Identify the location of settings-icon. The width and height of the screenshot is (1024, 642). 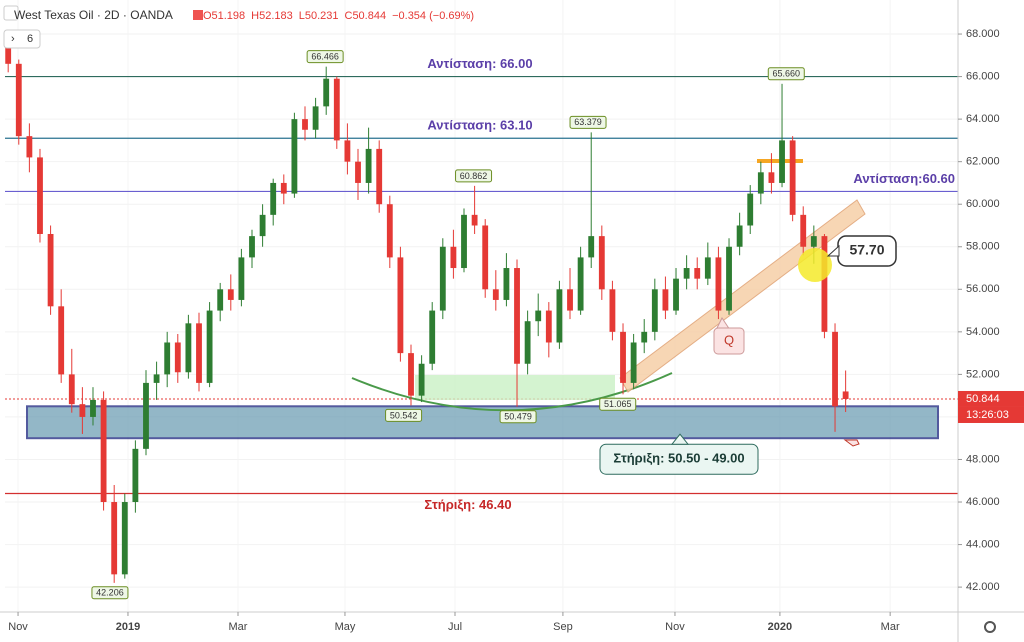
(990, 627).